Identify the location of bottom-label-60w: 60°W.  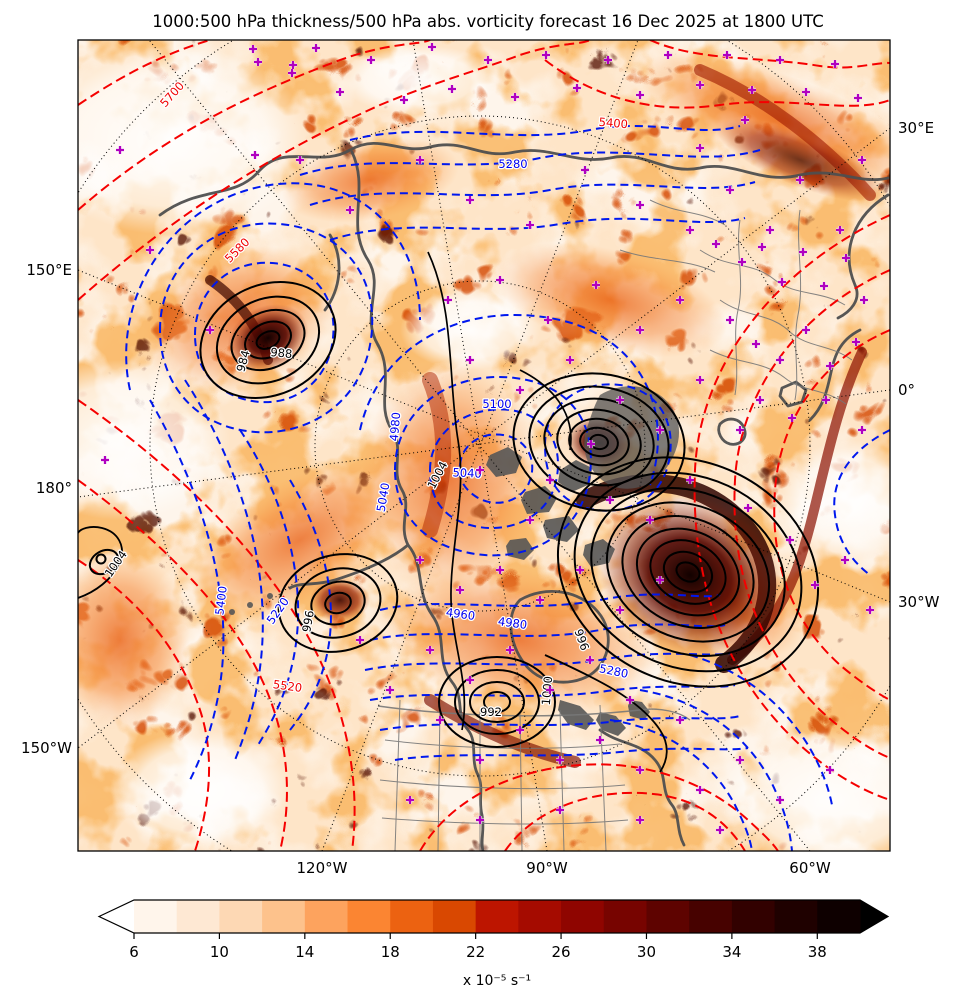
(810, 868).